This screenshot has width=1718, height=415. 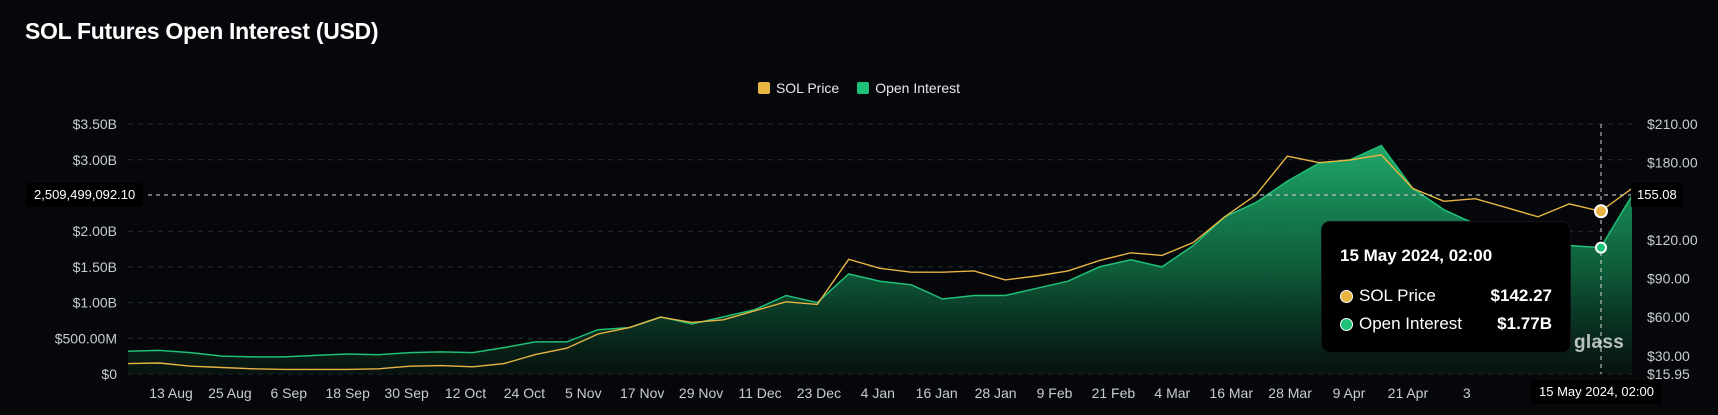 What do you see at coordinates (1596, 392) in the screenshot?
I see `crosshair-x-label: 15 May 2024, 02:00` at bounding box center [1596, 392].